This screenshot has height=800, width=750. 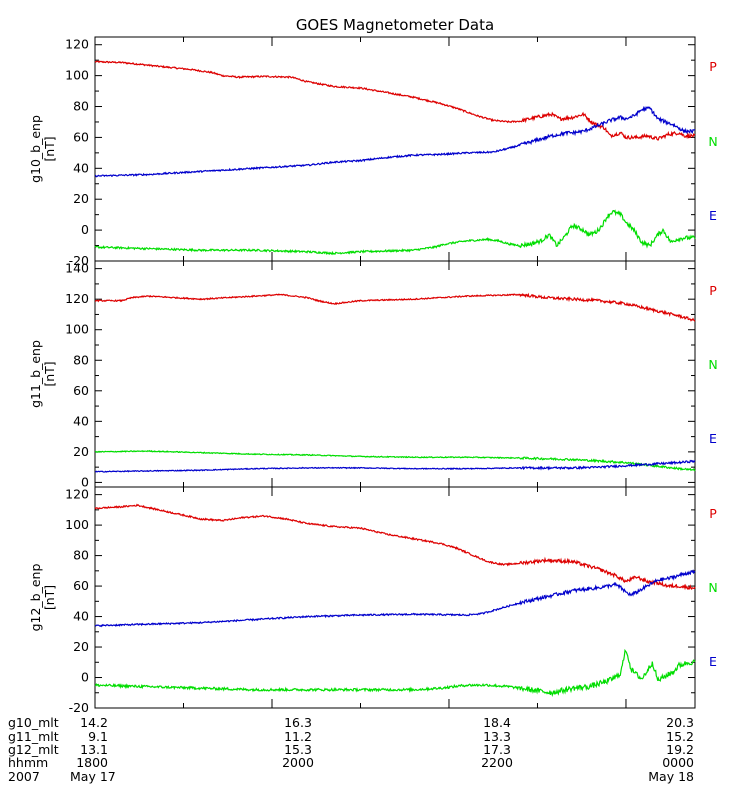 I want to click on footer-row-value: 18.4, so click(x=497, y=722).